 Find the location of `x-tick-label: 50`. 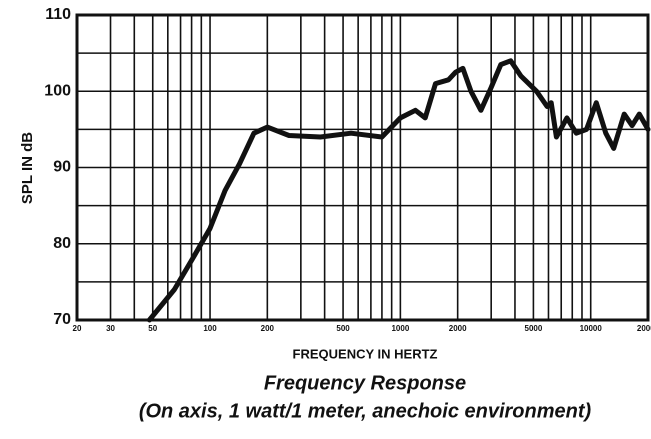

x-tick-label: 50 is located at coordinates (152, 328).